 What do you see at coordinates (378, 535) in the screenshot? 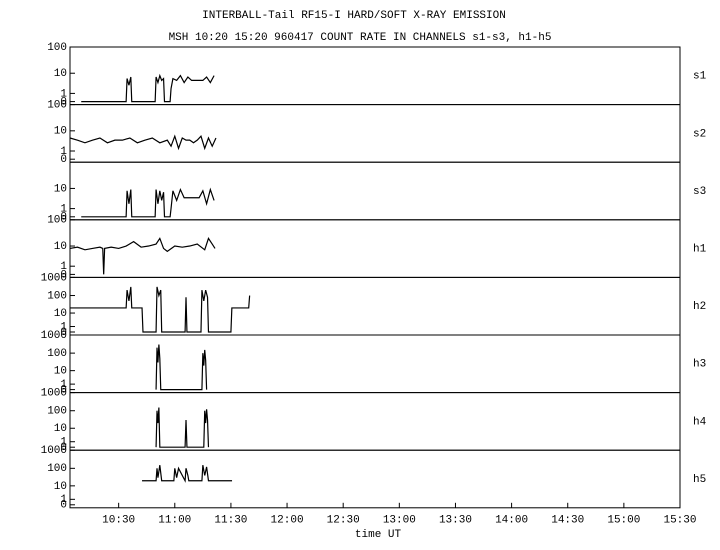
I see `x-axis-label: time UT` at bounding box center [378, 535].